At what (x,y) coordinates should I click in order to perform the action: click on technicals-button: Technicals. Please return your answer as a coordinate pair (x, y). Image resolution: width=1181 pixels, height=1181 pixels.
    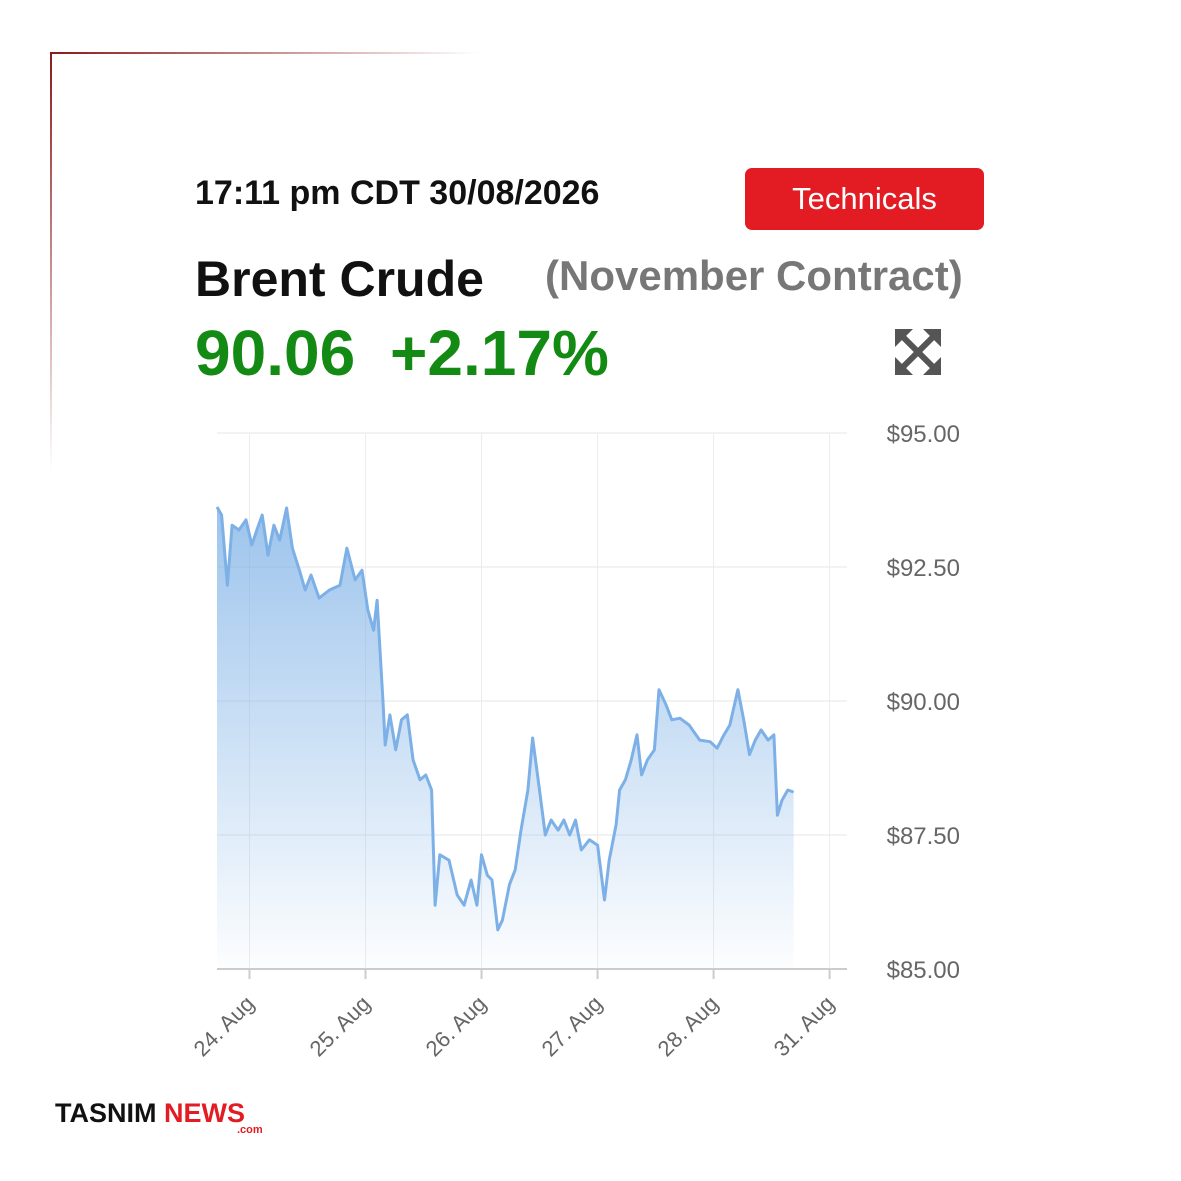
    Looking at the image, I should click on (864, 199).